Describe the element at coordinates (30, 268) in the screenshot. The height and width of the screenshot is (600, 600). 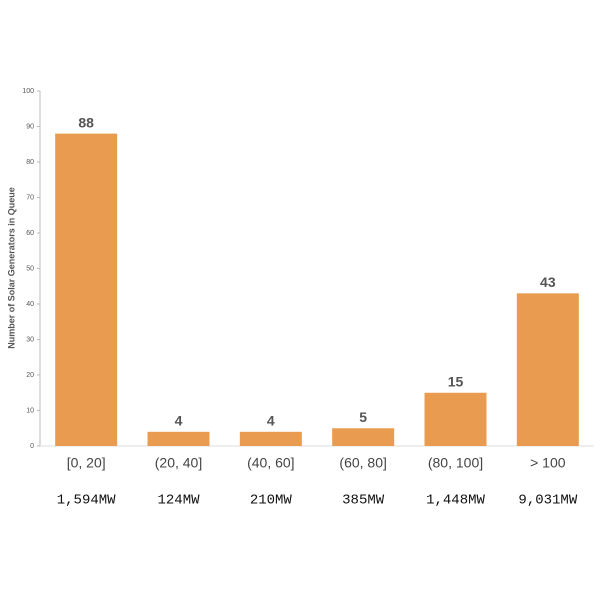
I see `y-tick-label: 50` at that location.